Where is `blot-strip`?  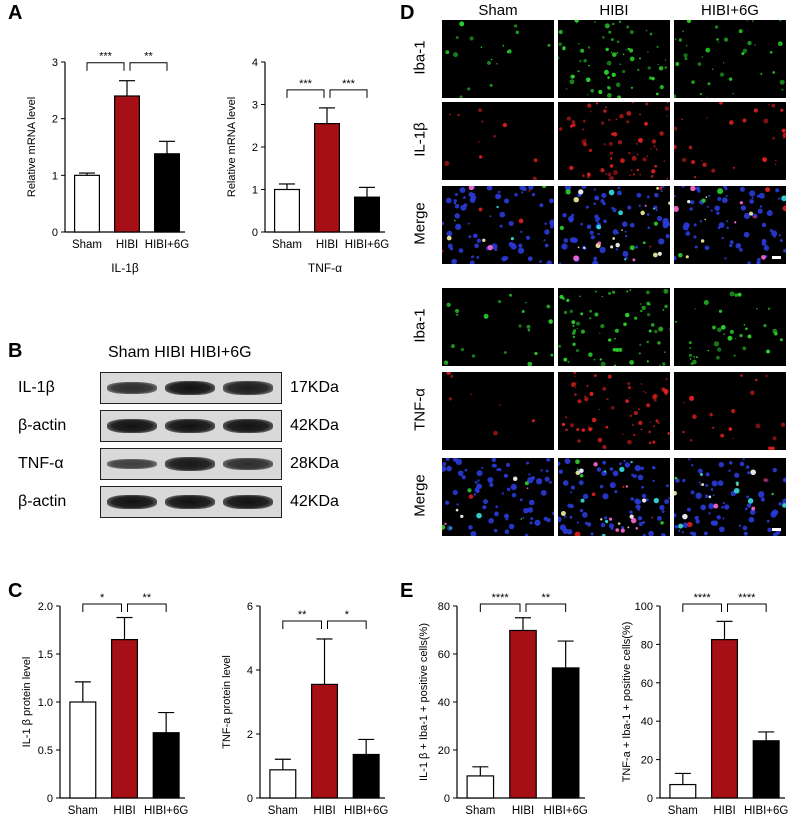 blot-strip is located at coordinates (191, 426).